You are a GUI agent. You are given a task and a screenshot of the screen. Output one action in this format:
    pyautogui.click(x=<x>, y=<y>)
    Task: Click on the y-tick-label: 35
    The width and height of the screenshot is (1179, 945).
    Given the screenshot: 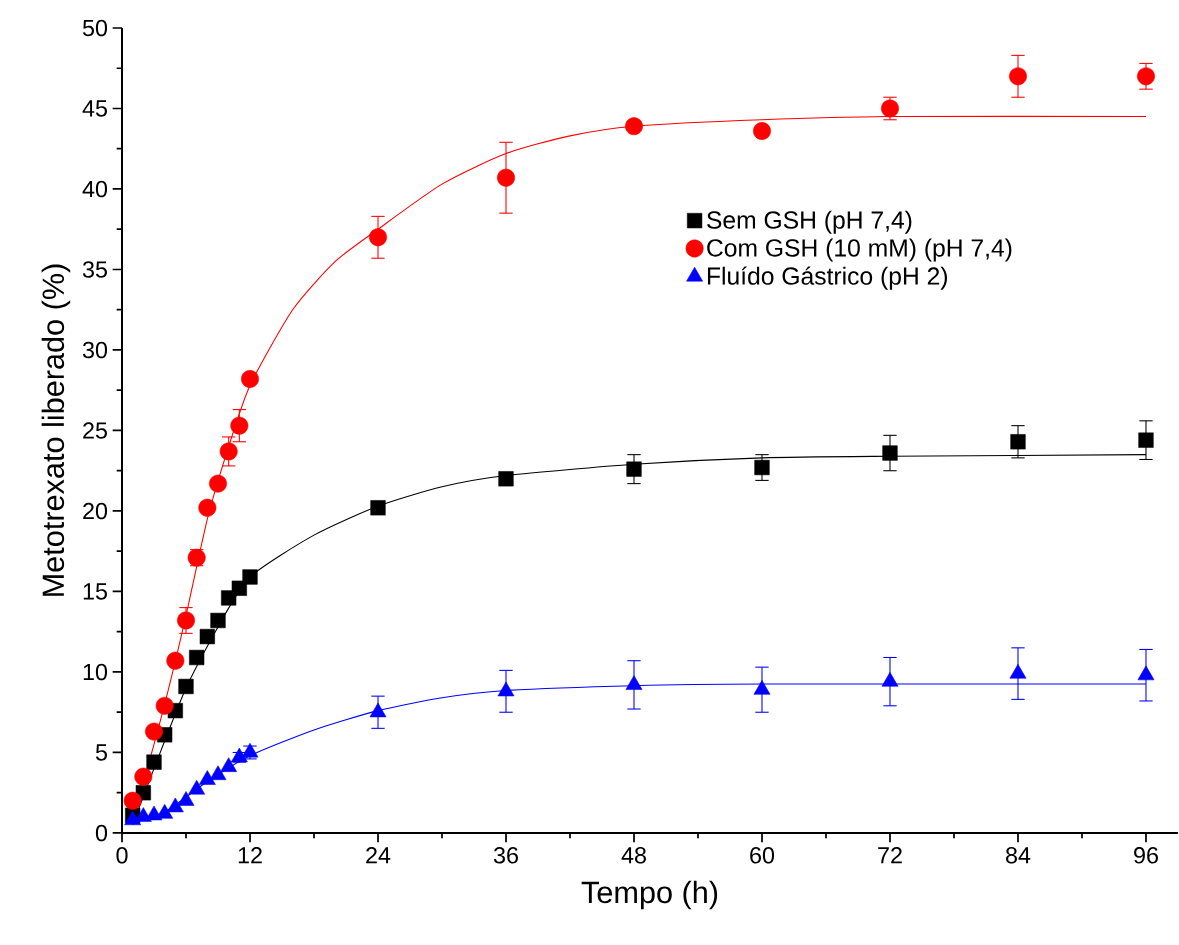 What is the action you would take?
    pyautogui.click(x=94, y=269)
    